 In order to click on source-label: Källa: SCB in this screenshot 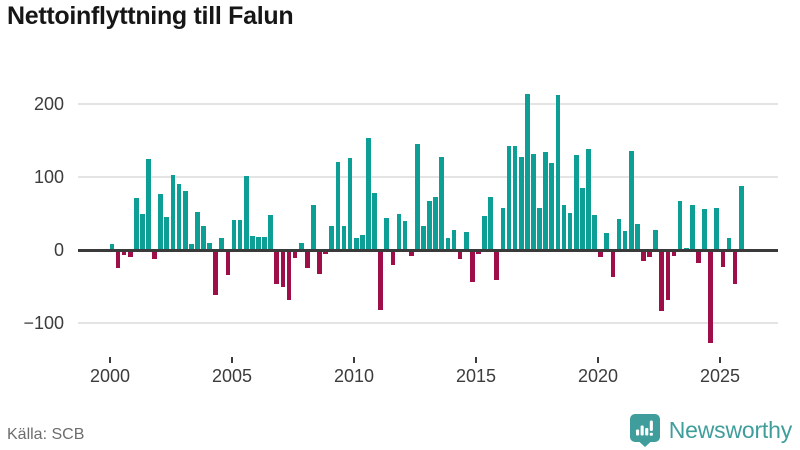, I will do `click(46, 434)`.